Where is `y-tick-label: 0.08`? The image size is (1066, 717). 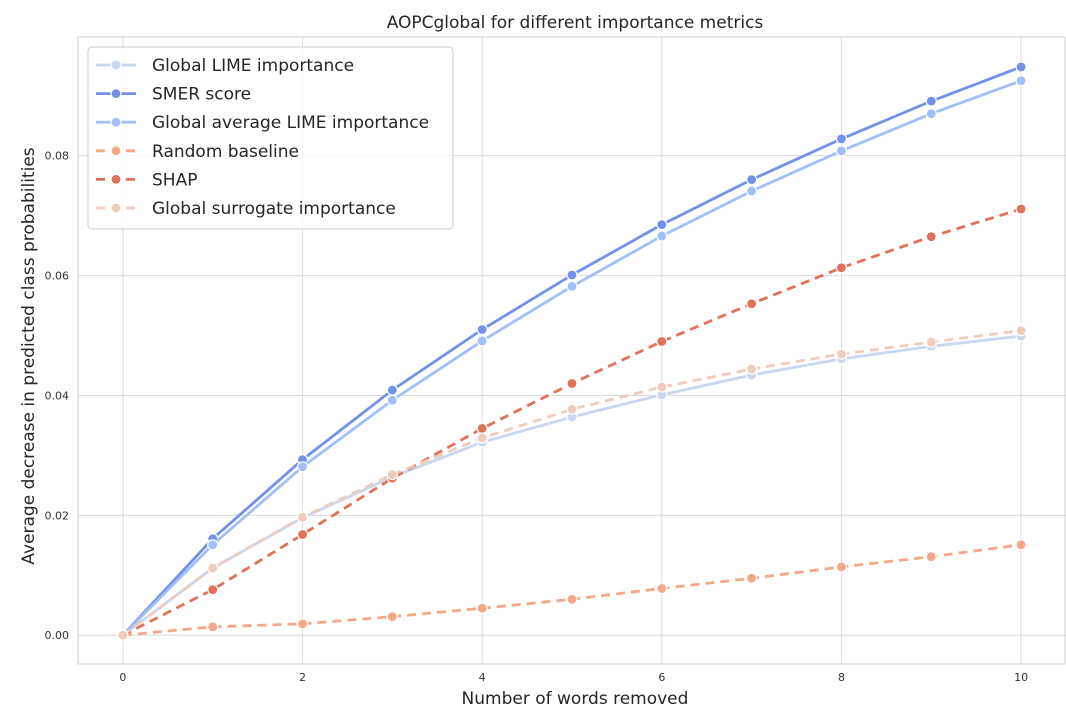 y-tick-label: 0.08 is located at coordinates (57, 156).